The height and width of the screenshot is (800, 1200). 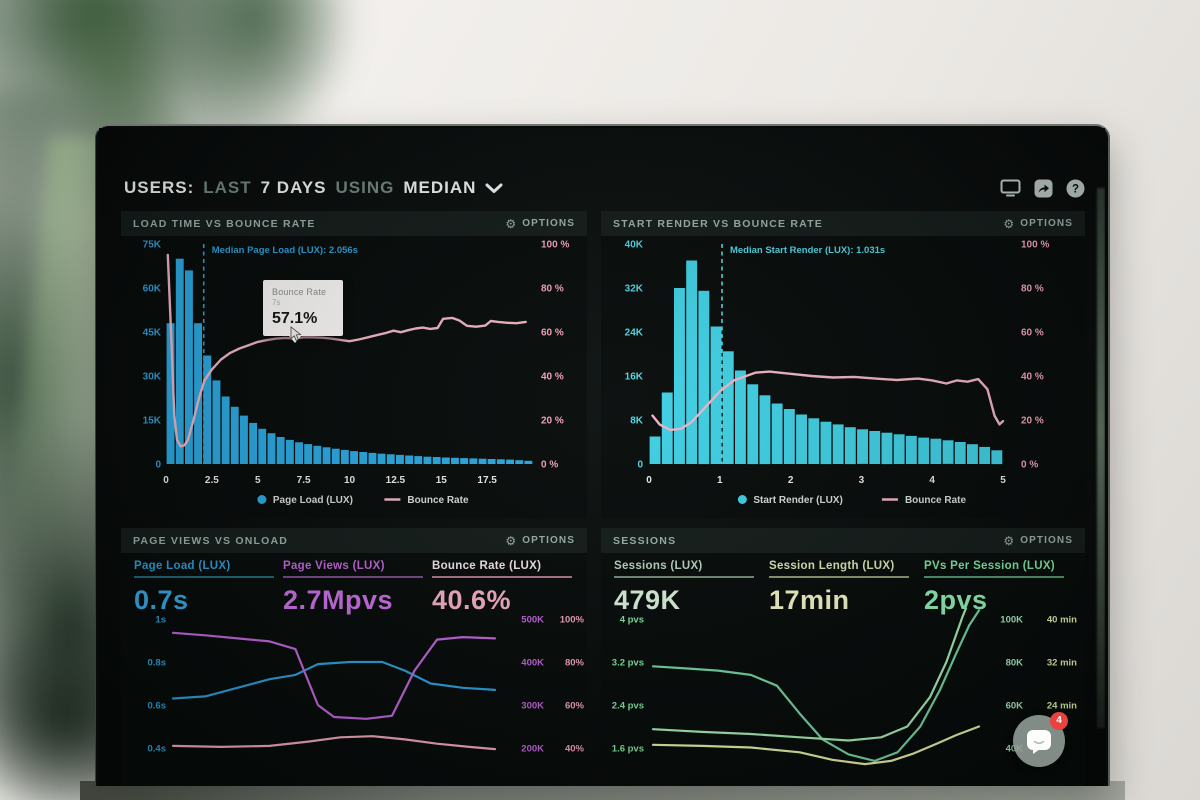 What do you see at coordinates (658, 566) in the screenshot?
I see `metric-label: Sessions (LUX)` at bounding box center [658, 566].